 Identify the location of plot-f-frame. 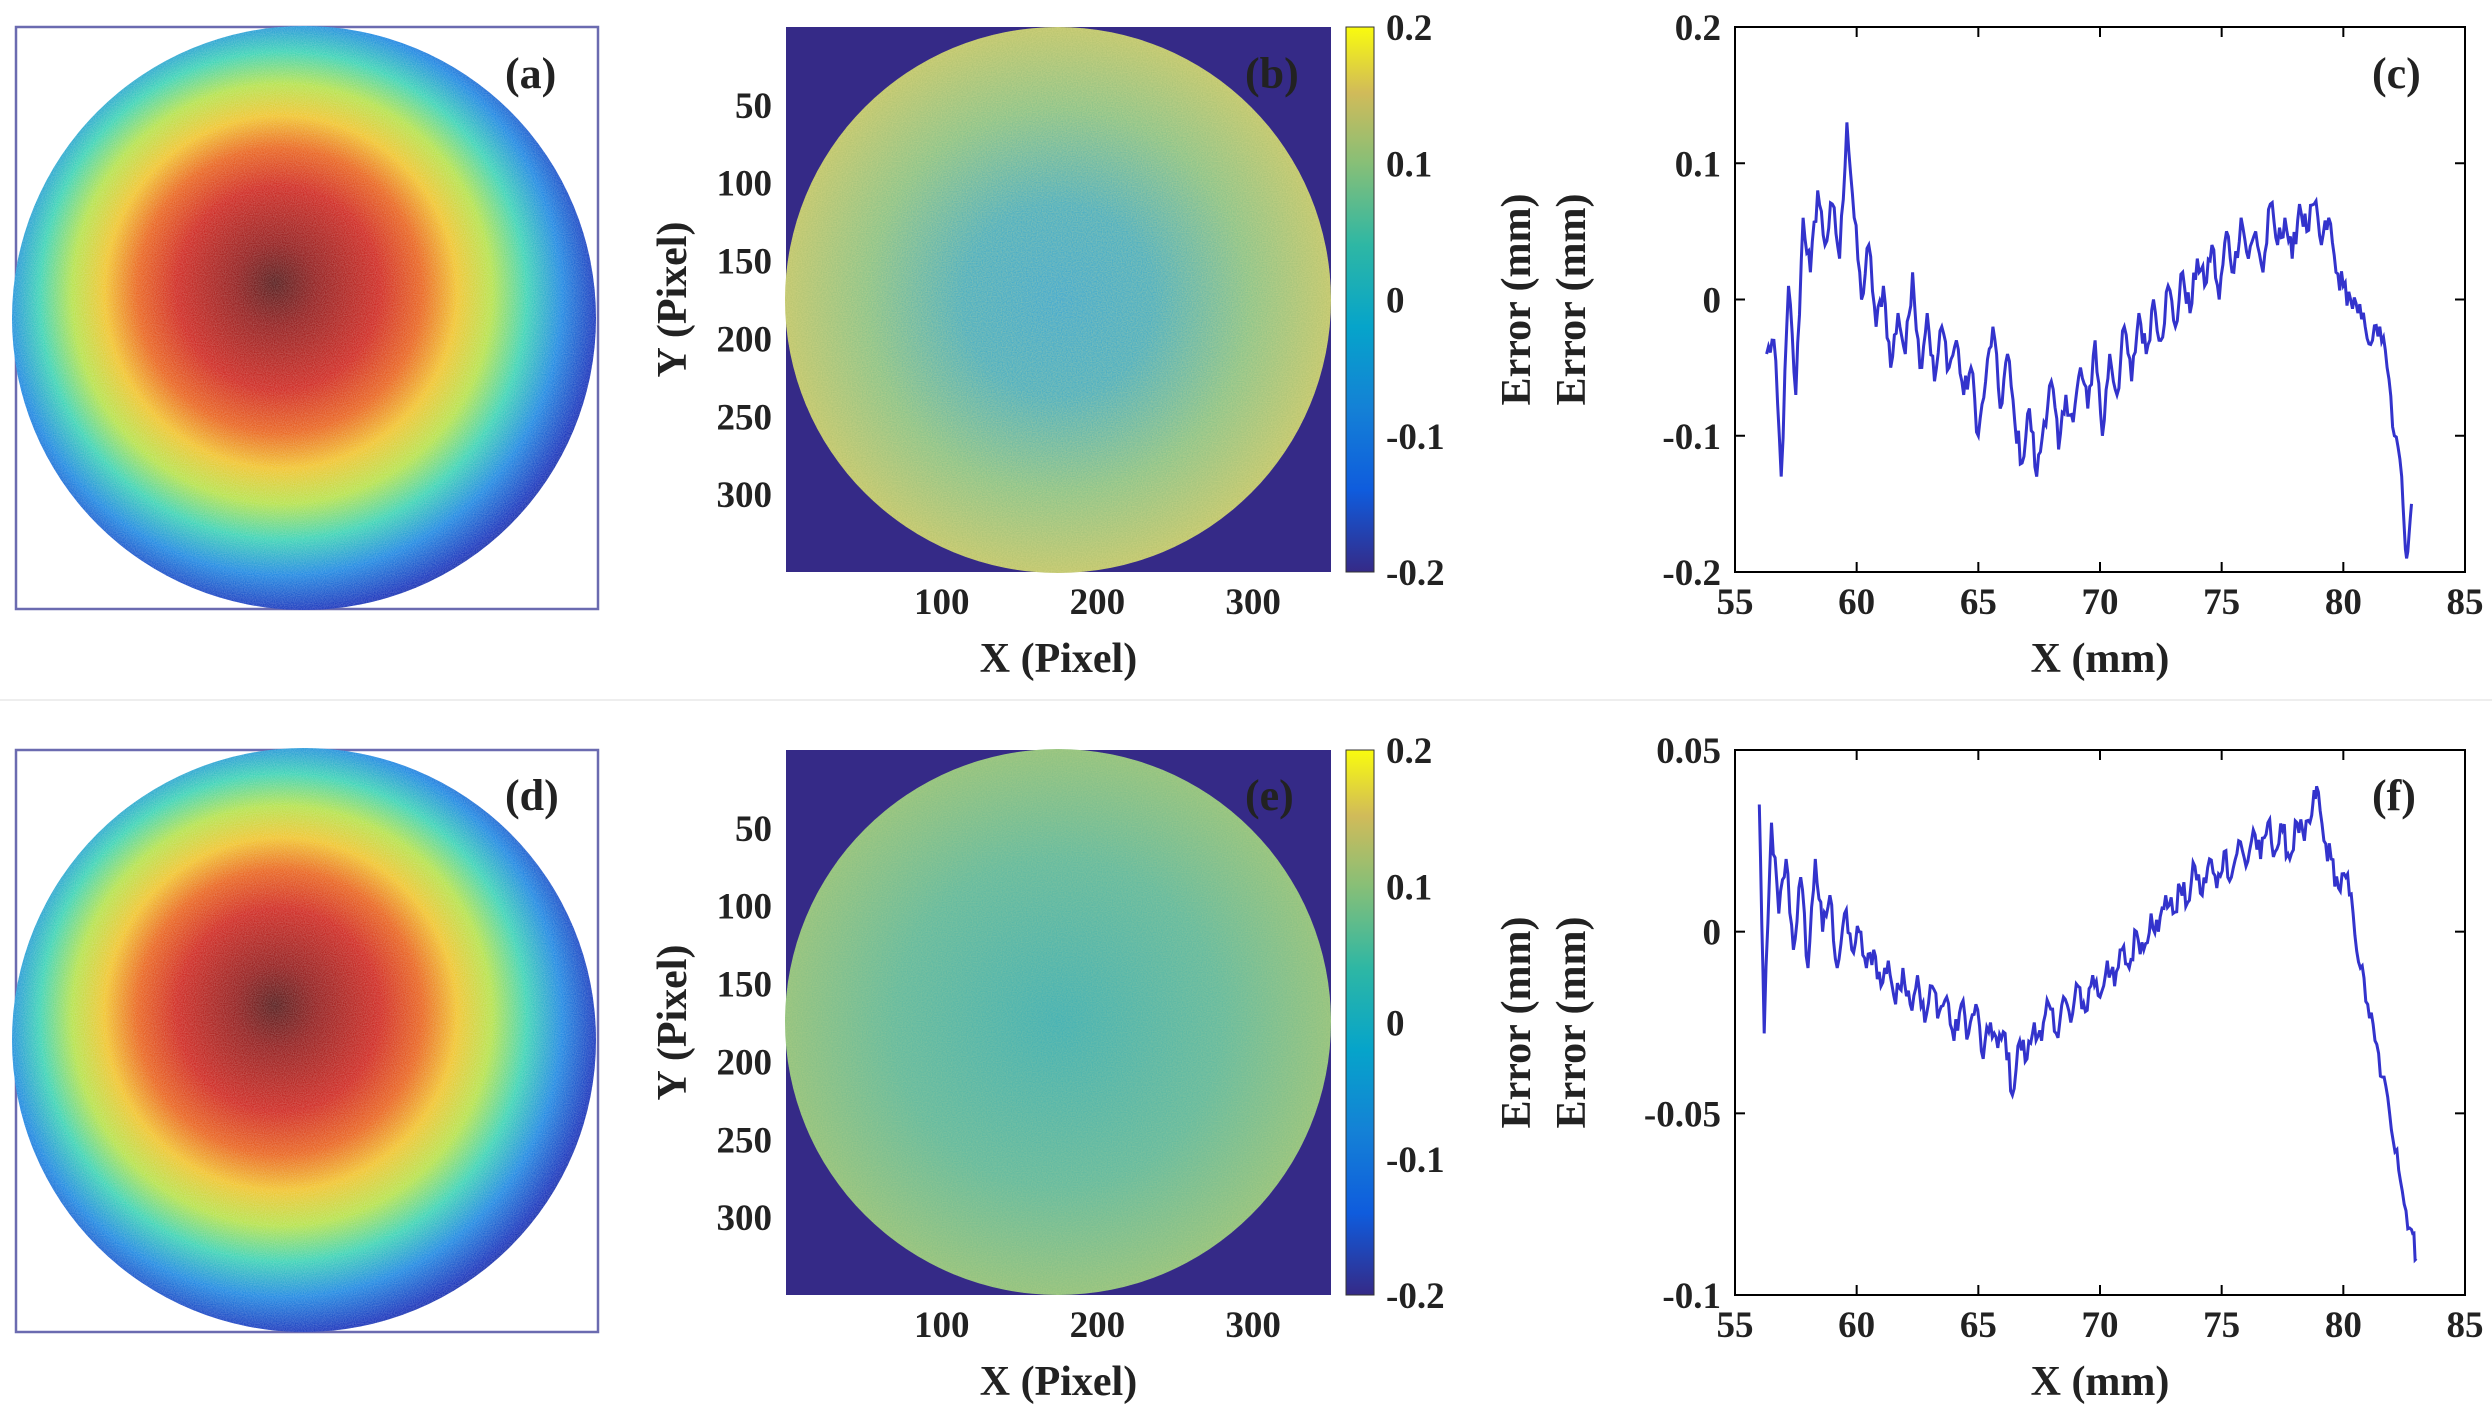
(2100, 1022).